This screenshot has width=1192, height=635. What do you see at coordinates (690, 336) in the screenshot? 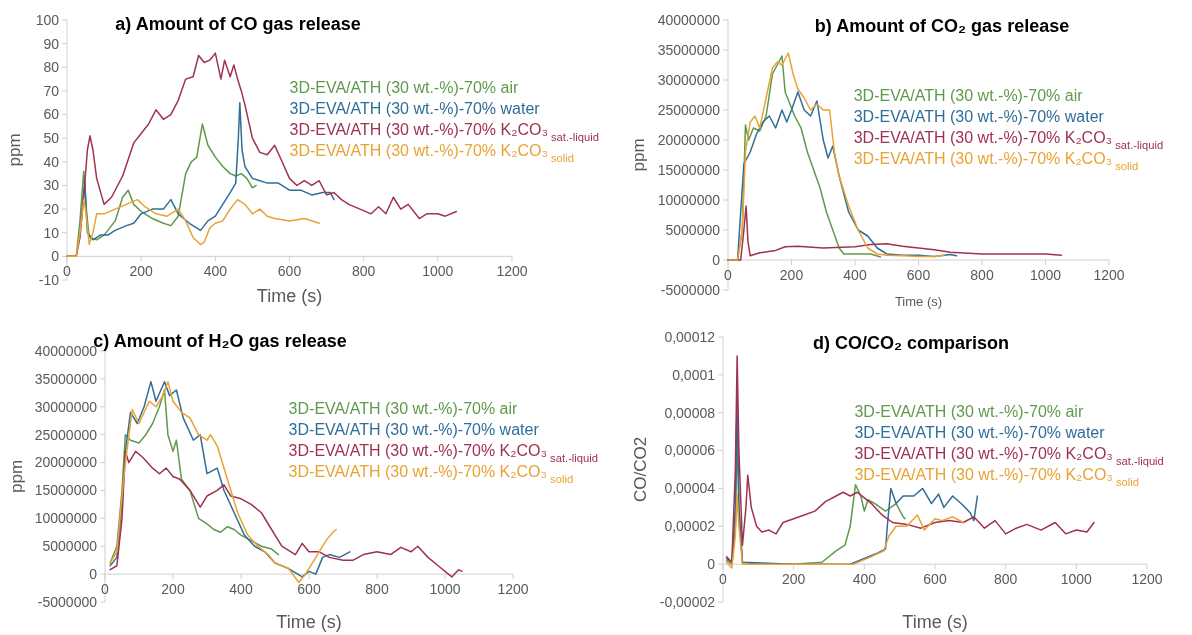
I see `y-tick-label: 0,00012` at bounding box center [690, 336].